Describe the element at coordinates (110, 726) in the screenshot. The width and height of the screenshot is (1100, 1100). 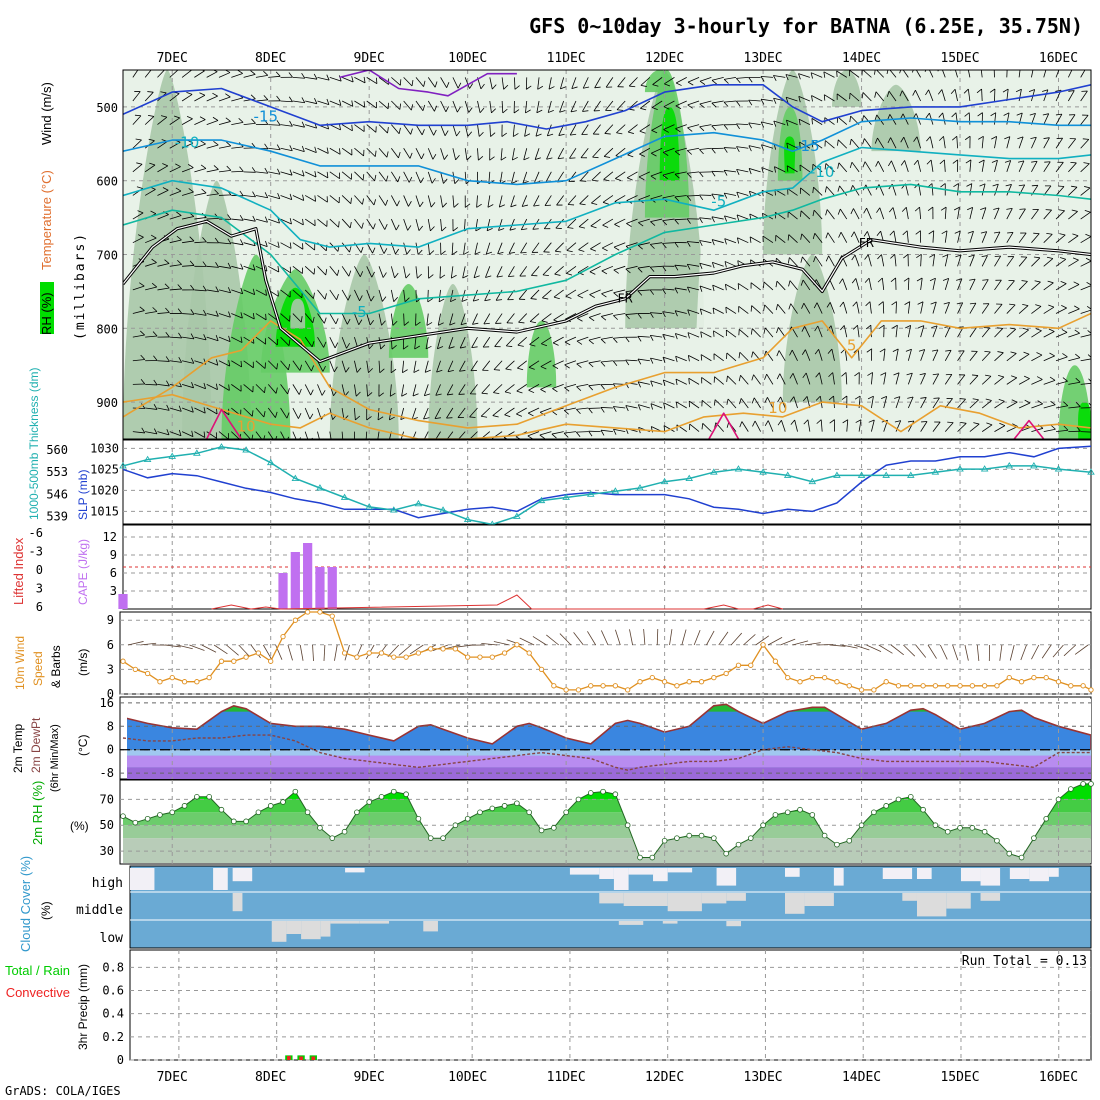
I see `temp2m-tick-label: 8` at that location.